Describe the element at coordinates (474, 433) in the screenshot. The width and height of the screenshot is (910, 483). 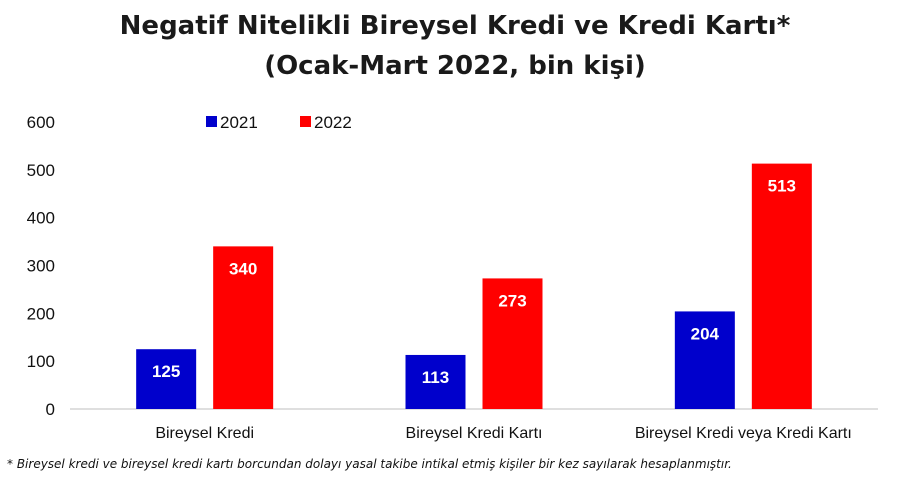
I see `x-tick-label: Bireysel Kredi Kartı` at that location.